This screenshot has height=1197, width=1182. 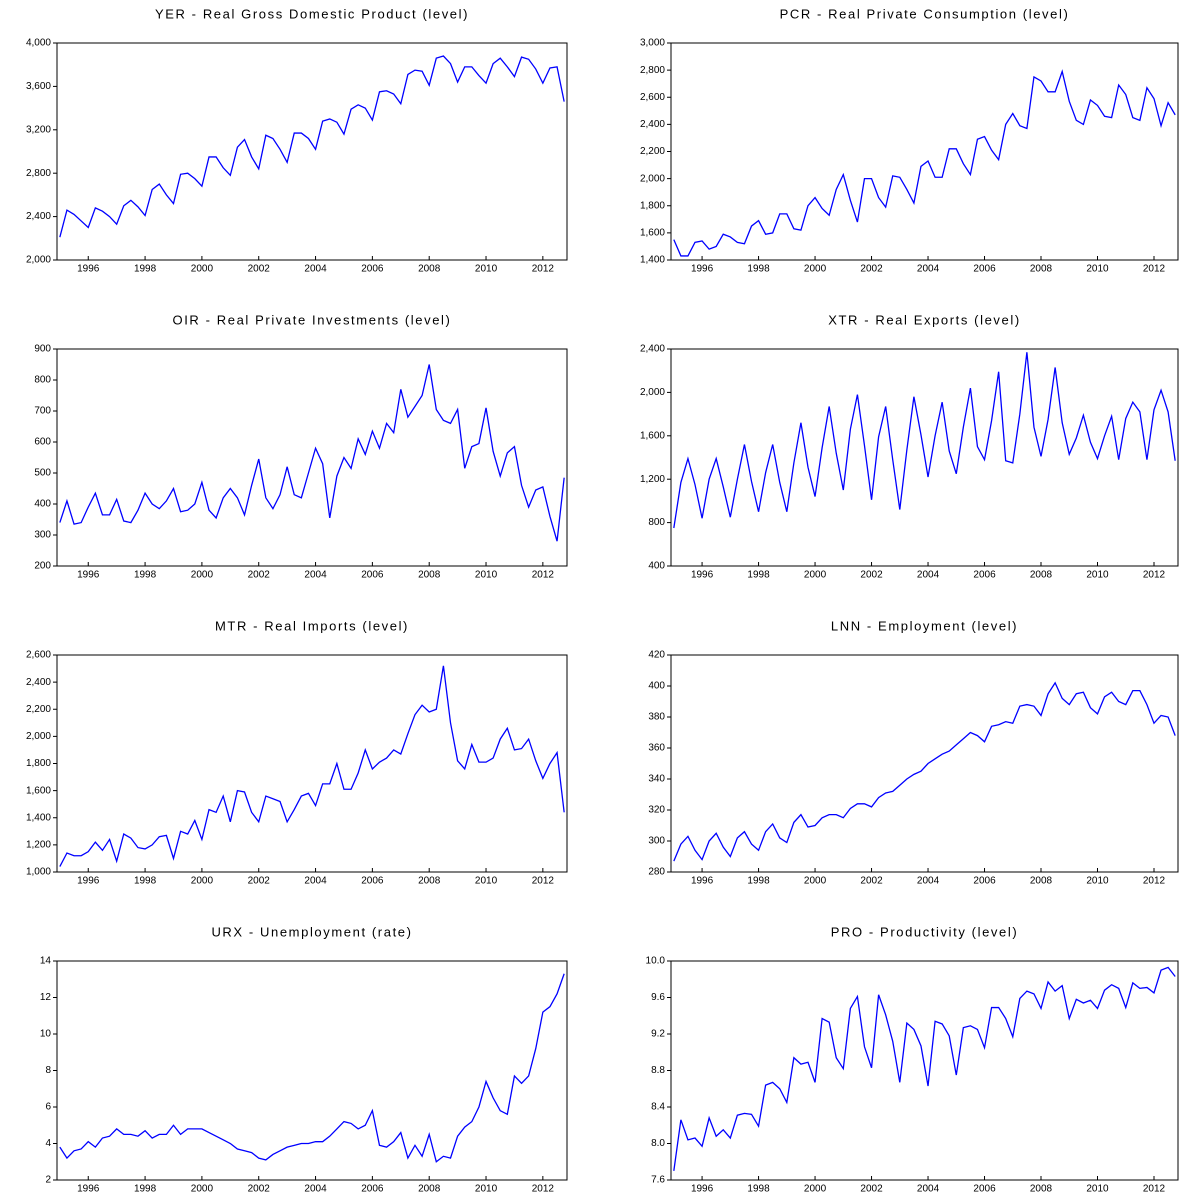 What do you see at coordinates (48, 1143) in the screenshot?
I see `y-tick-label: 4` at bounding box center [48, 1143].